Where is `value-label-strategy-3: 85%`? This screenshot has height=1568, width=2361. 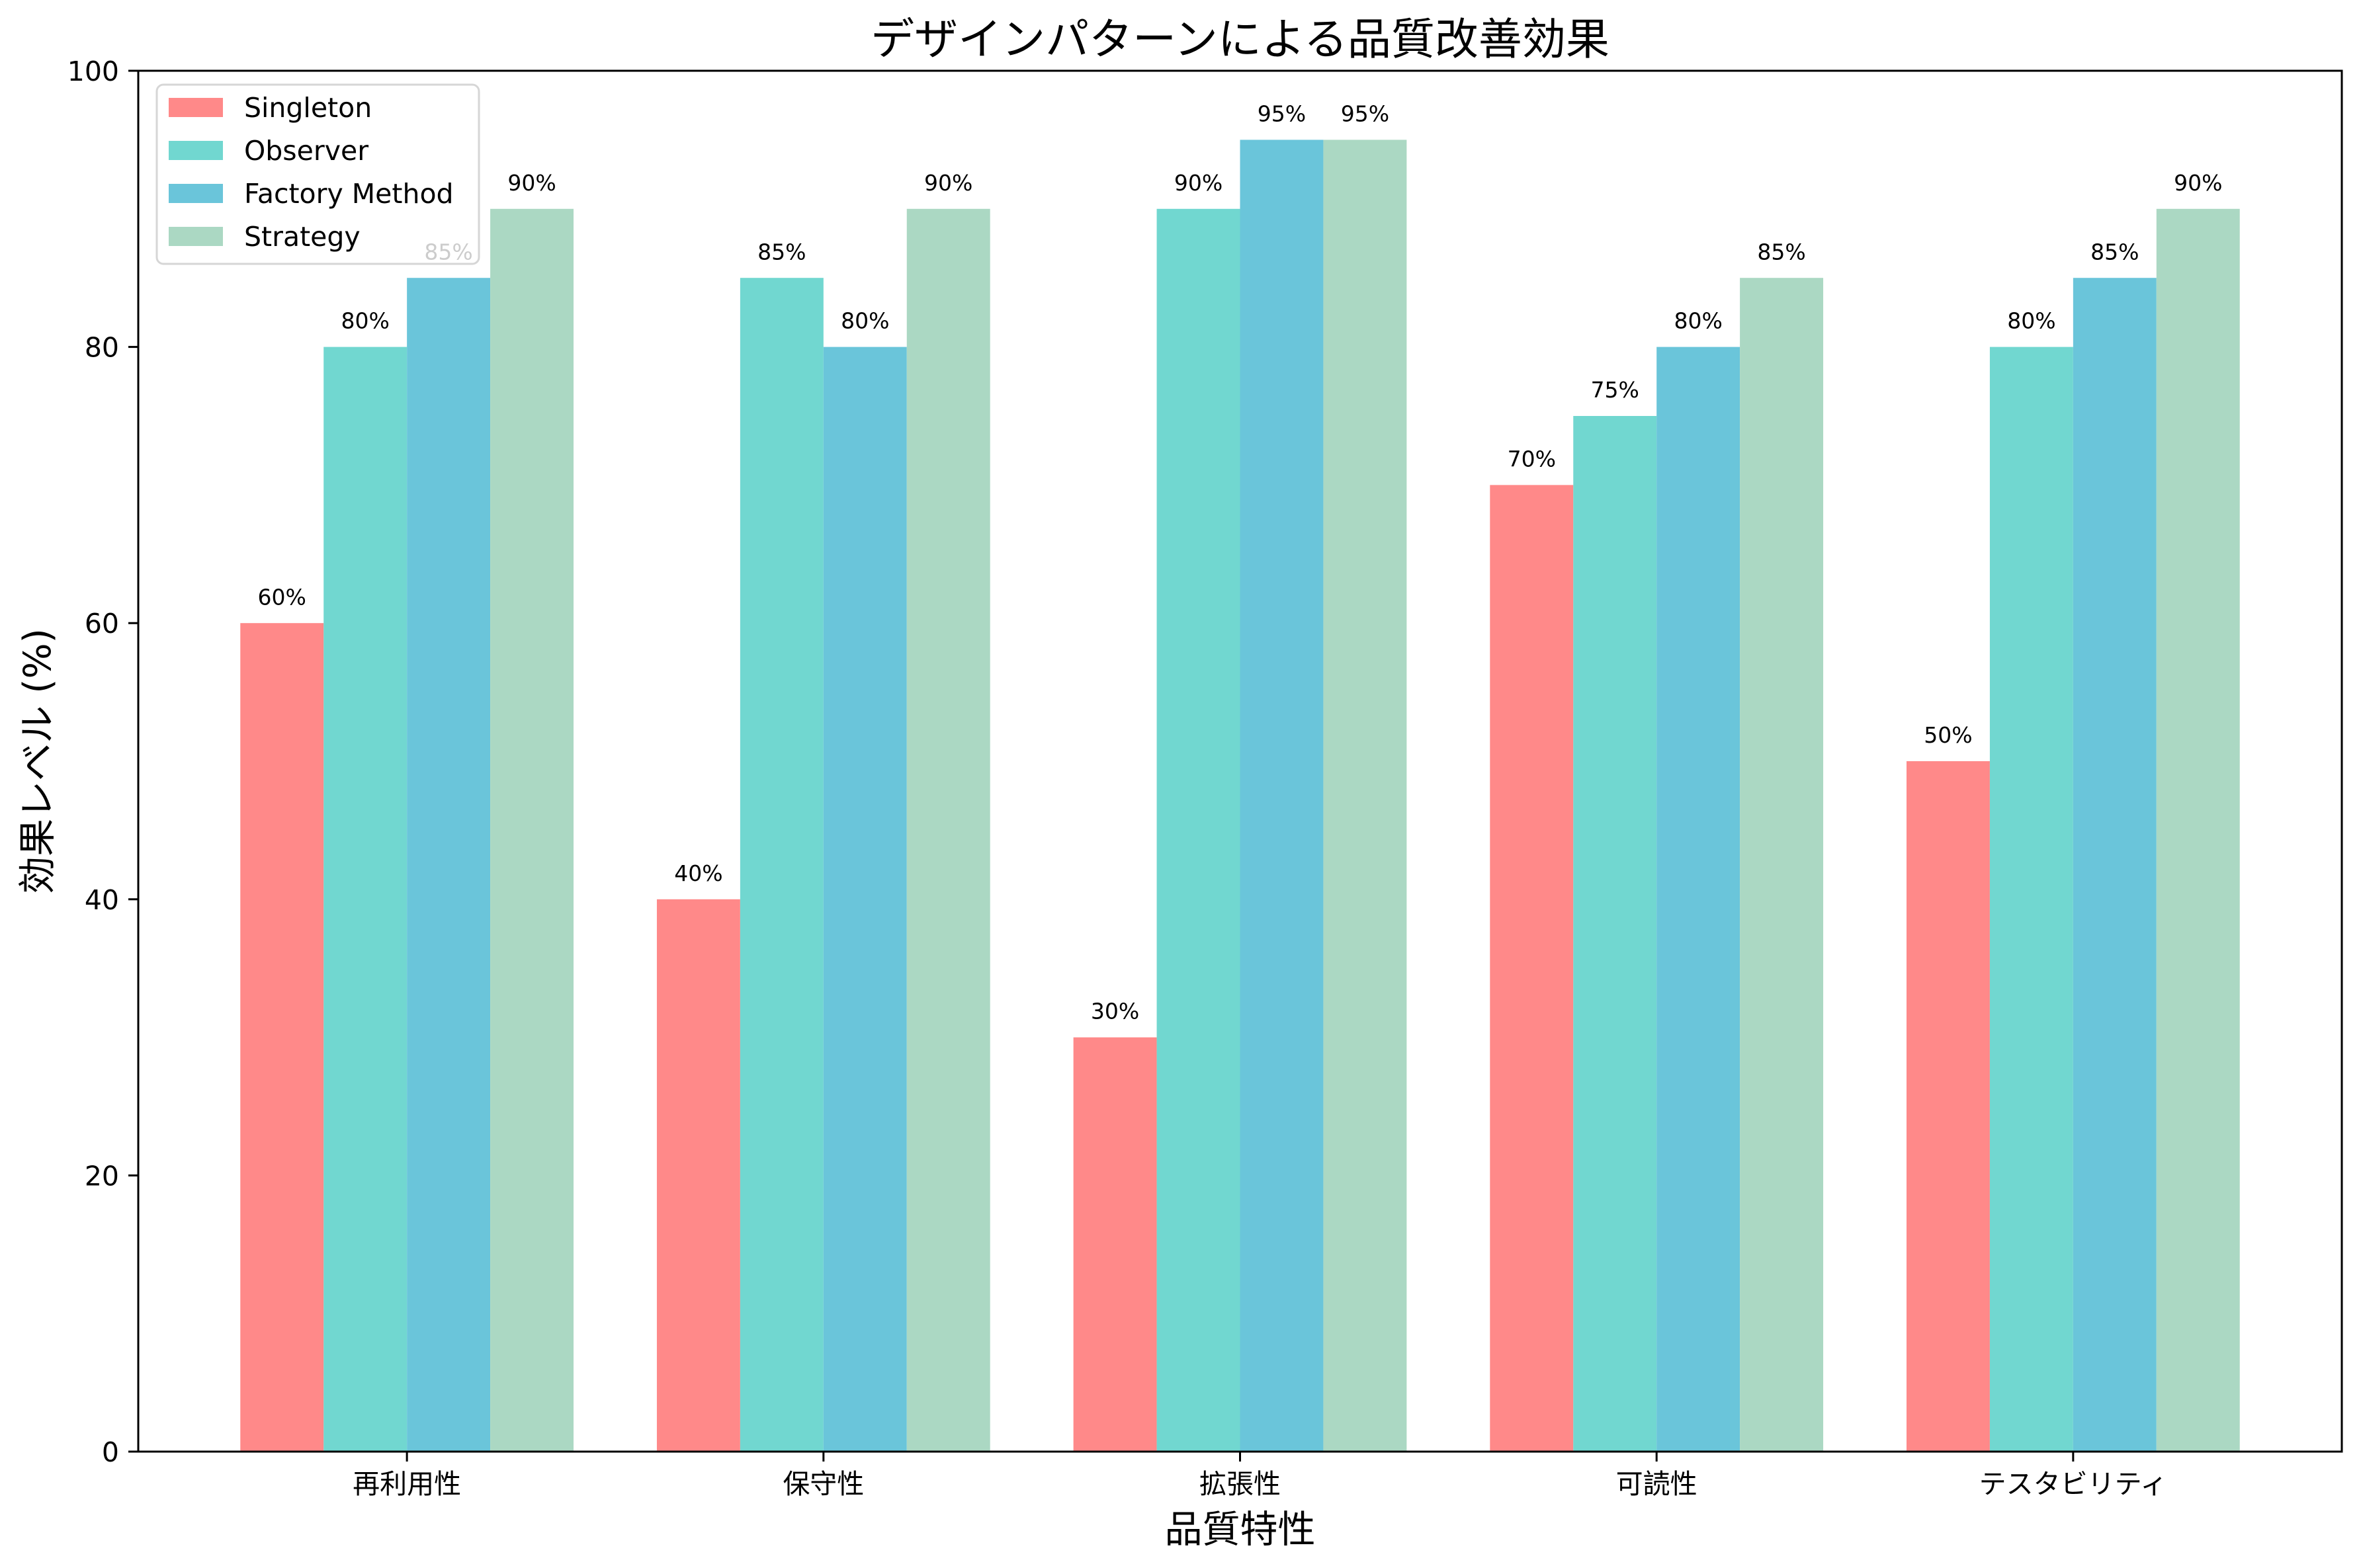
value-label-strategy-3: 85% is located at coordinates (1781, 252).